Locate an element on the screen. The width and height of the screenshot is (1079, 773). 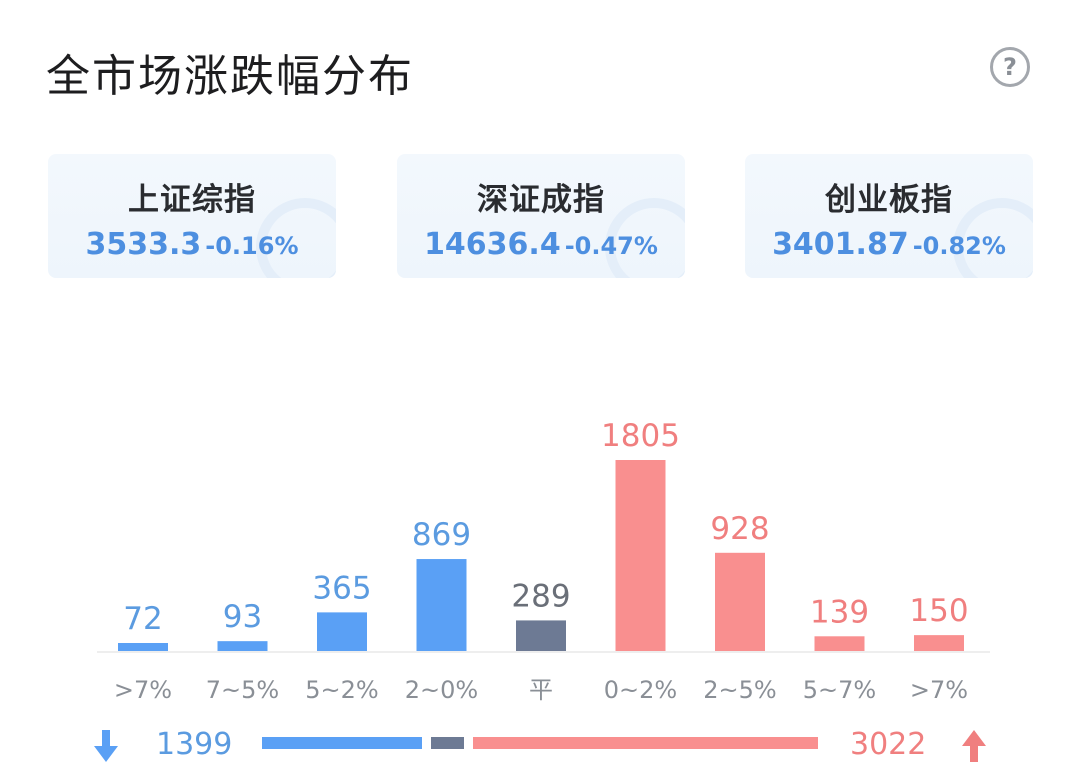
index-change: -0.16% is located at coordinates (252, 246).